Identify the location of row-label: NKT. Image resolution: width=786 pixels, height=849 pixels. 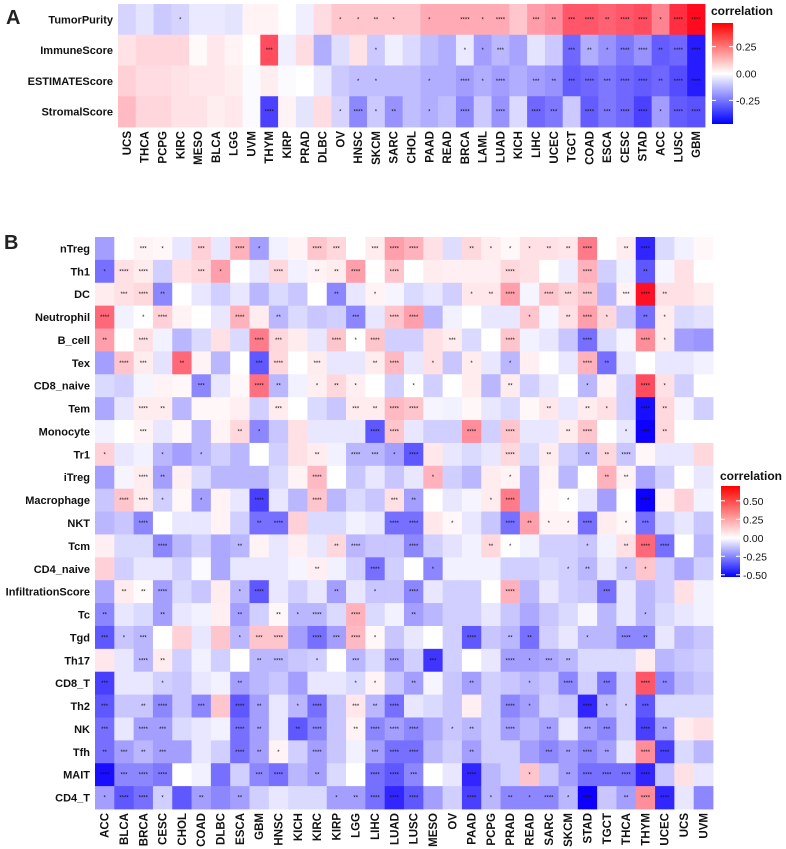
(78, 524).